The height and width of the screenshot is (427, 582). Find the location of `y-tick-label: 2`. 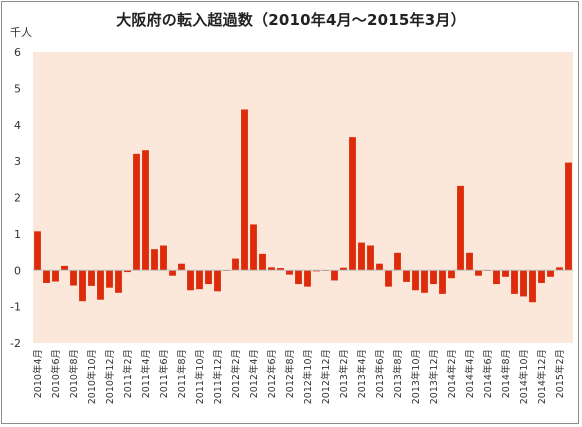

y-tick-label: 2 is located at coordinates (17, 198).